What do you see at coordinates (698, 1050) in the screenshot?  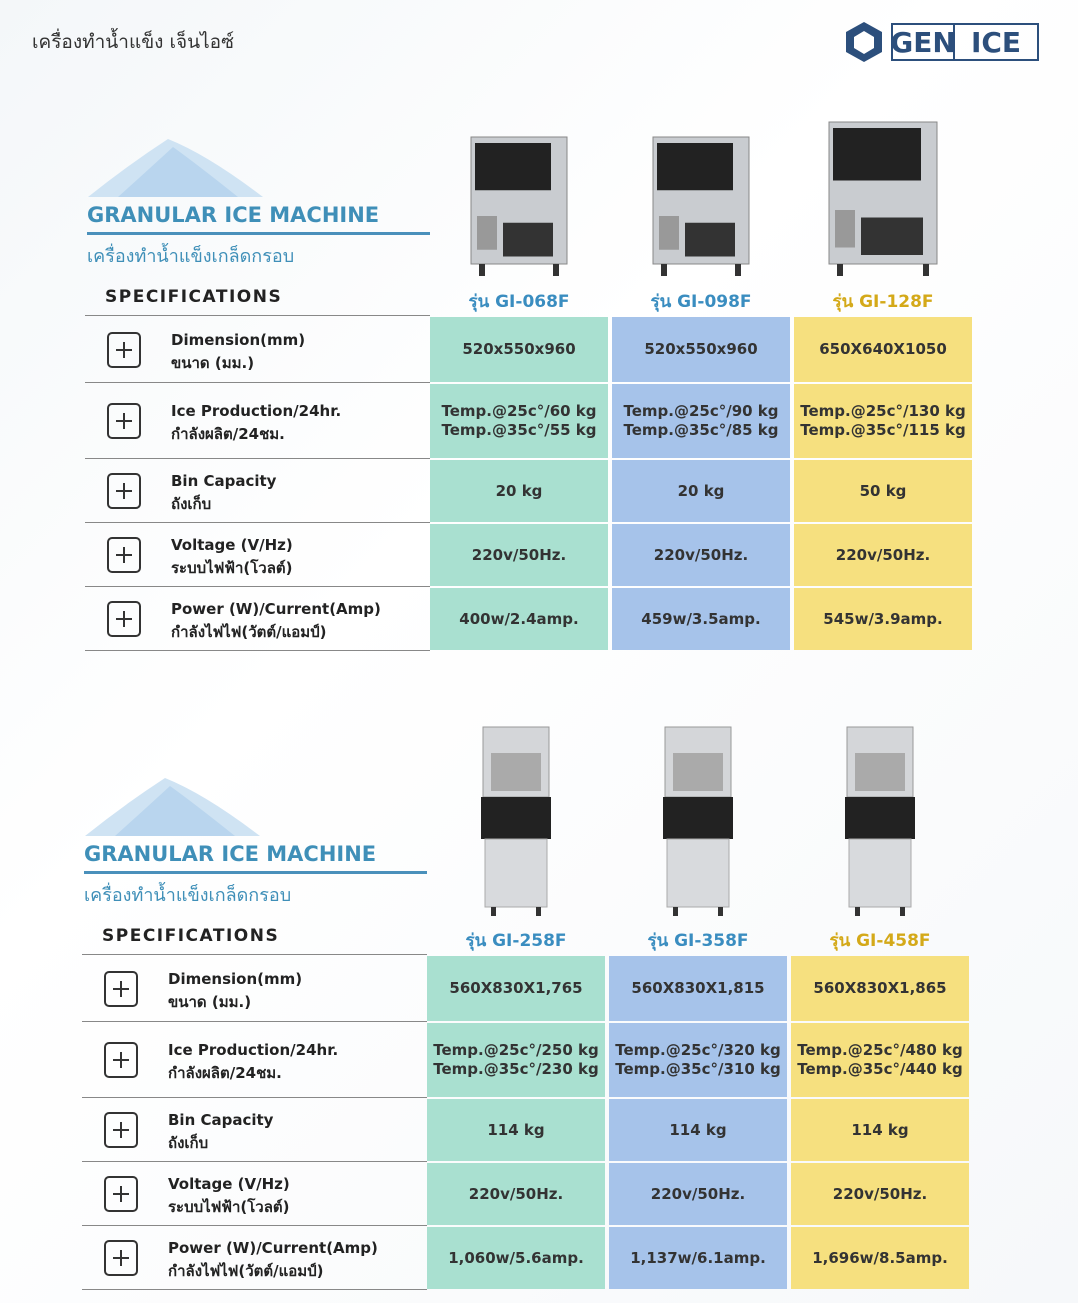 I see `spec-value: Temp.@25c°/320 kg` at bounding box center [698, 1050].